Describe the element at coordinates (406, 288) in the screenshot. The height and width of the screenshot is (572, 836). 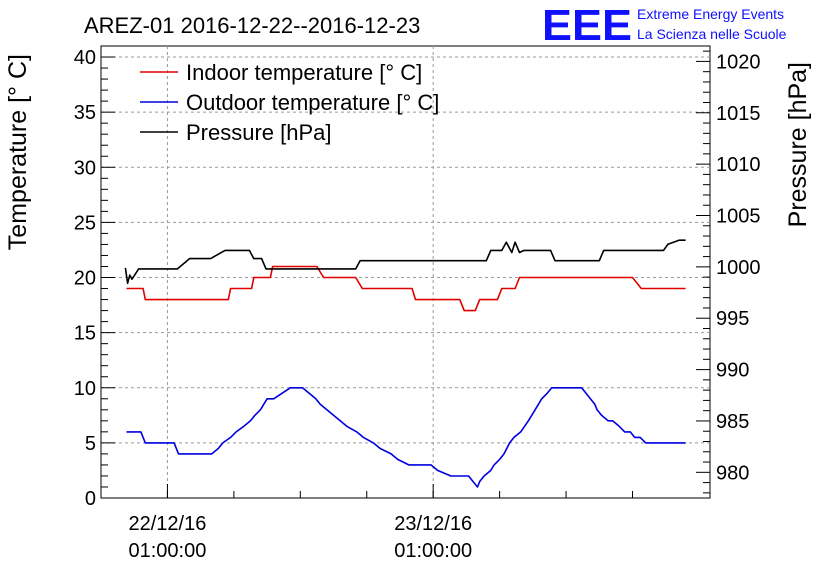
I see `indoor-temperature-line` at that location.